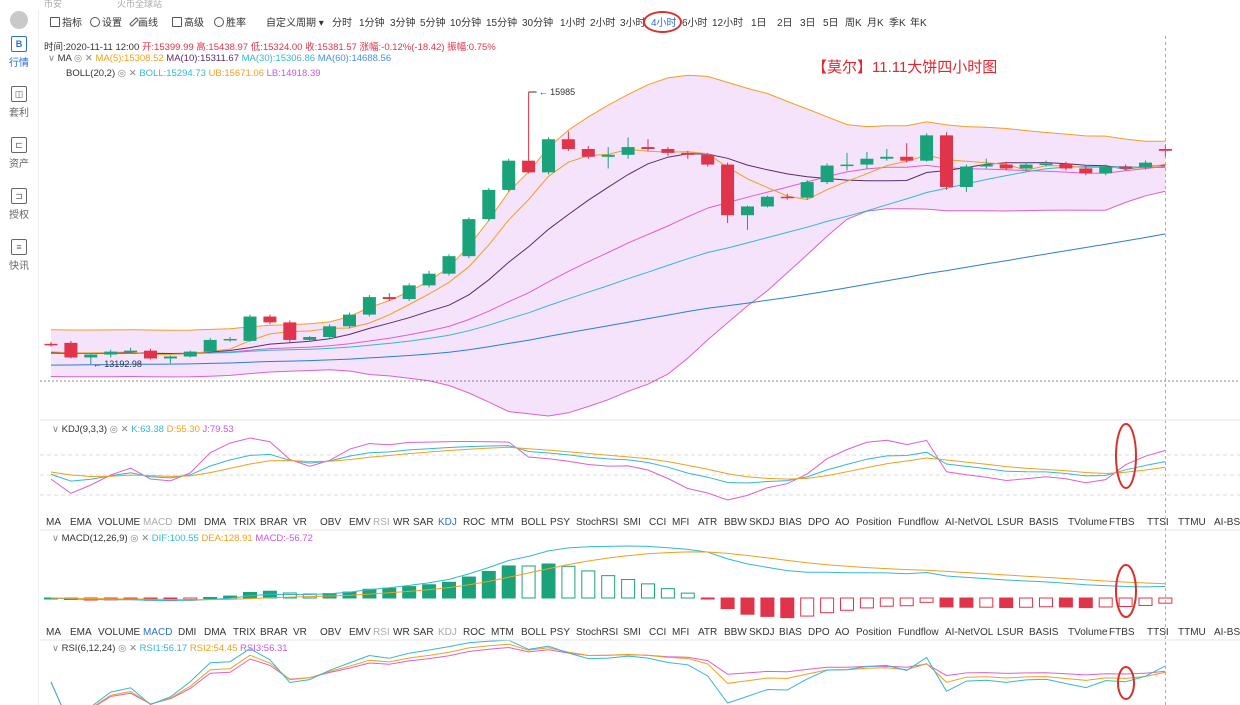  What do you see at coordinates (573, 23) in the screenshot?
I see `period-7: 1小时` at bounding box center [573, 23].